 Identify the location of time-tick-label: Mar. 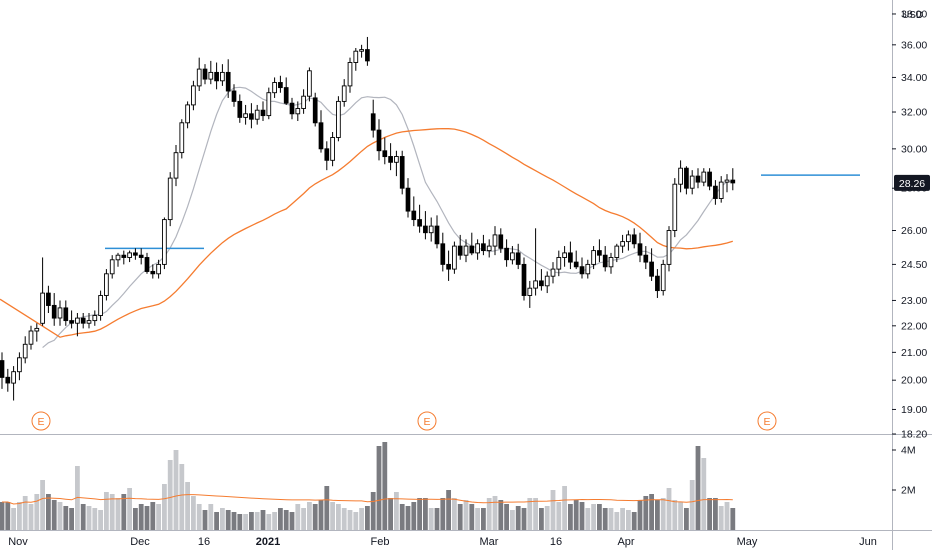
(489, 542).